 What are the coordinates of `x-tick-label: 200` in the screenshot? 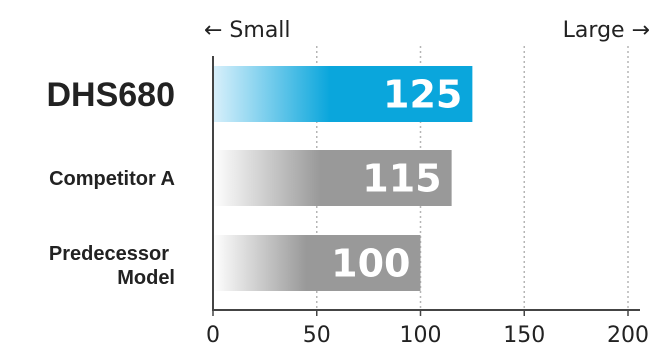 It's located at (628, 335).